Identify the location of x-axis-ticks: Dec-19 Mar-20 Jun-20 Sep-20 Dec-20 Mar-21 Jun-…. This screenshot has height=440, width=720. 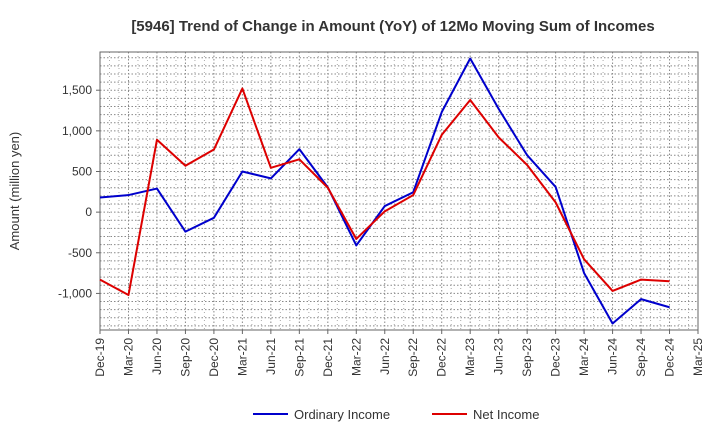
(399, 353).